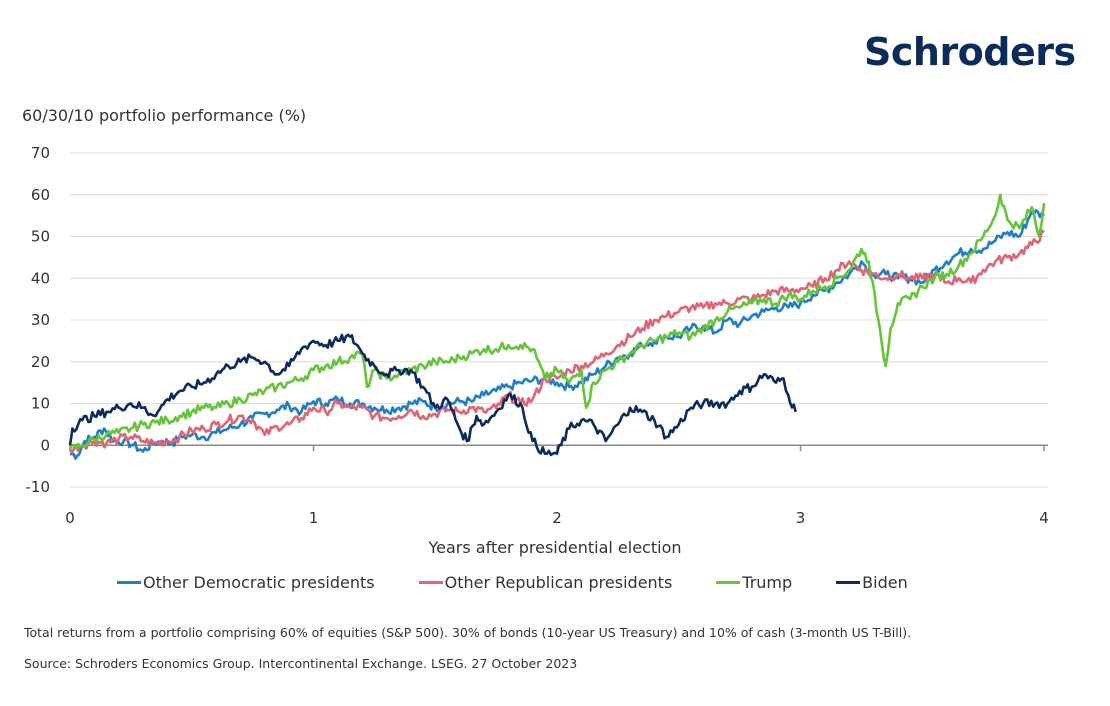 This screenshot has width=1110, height=706. I want to click on y-tick-label: 30, so click(40, 320).